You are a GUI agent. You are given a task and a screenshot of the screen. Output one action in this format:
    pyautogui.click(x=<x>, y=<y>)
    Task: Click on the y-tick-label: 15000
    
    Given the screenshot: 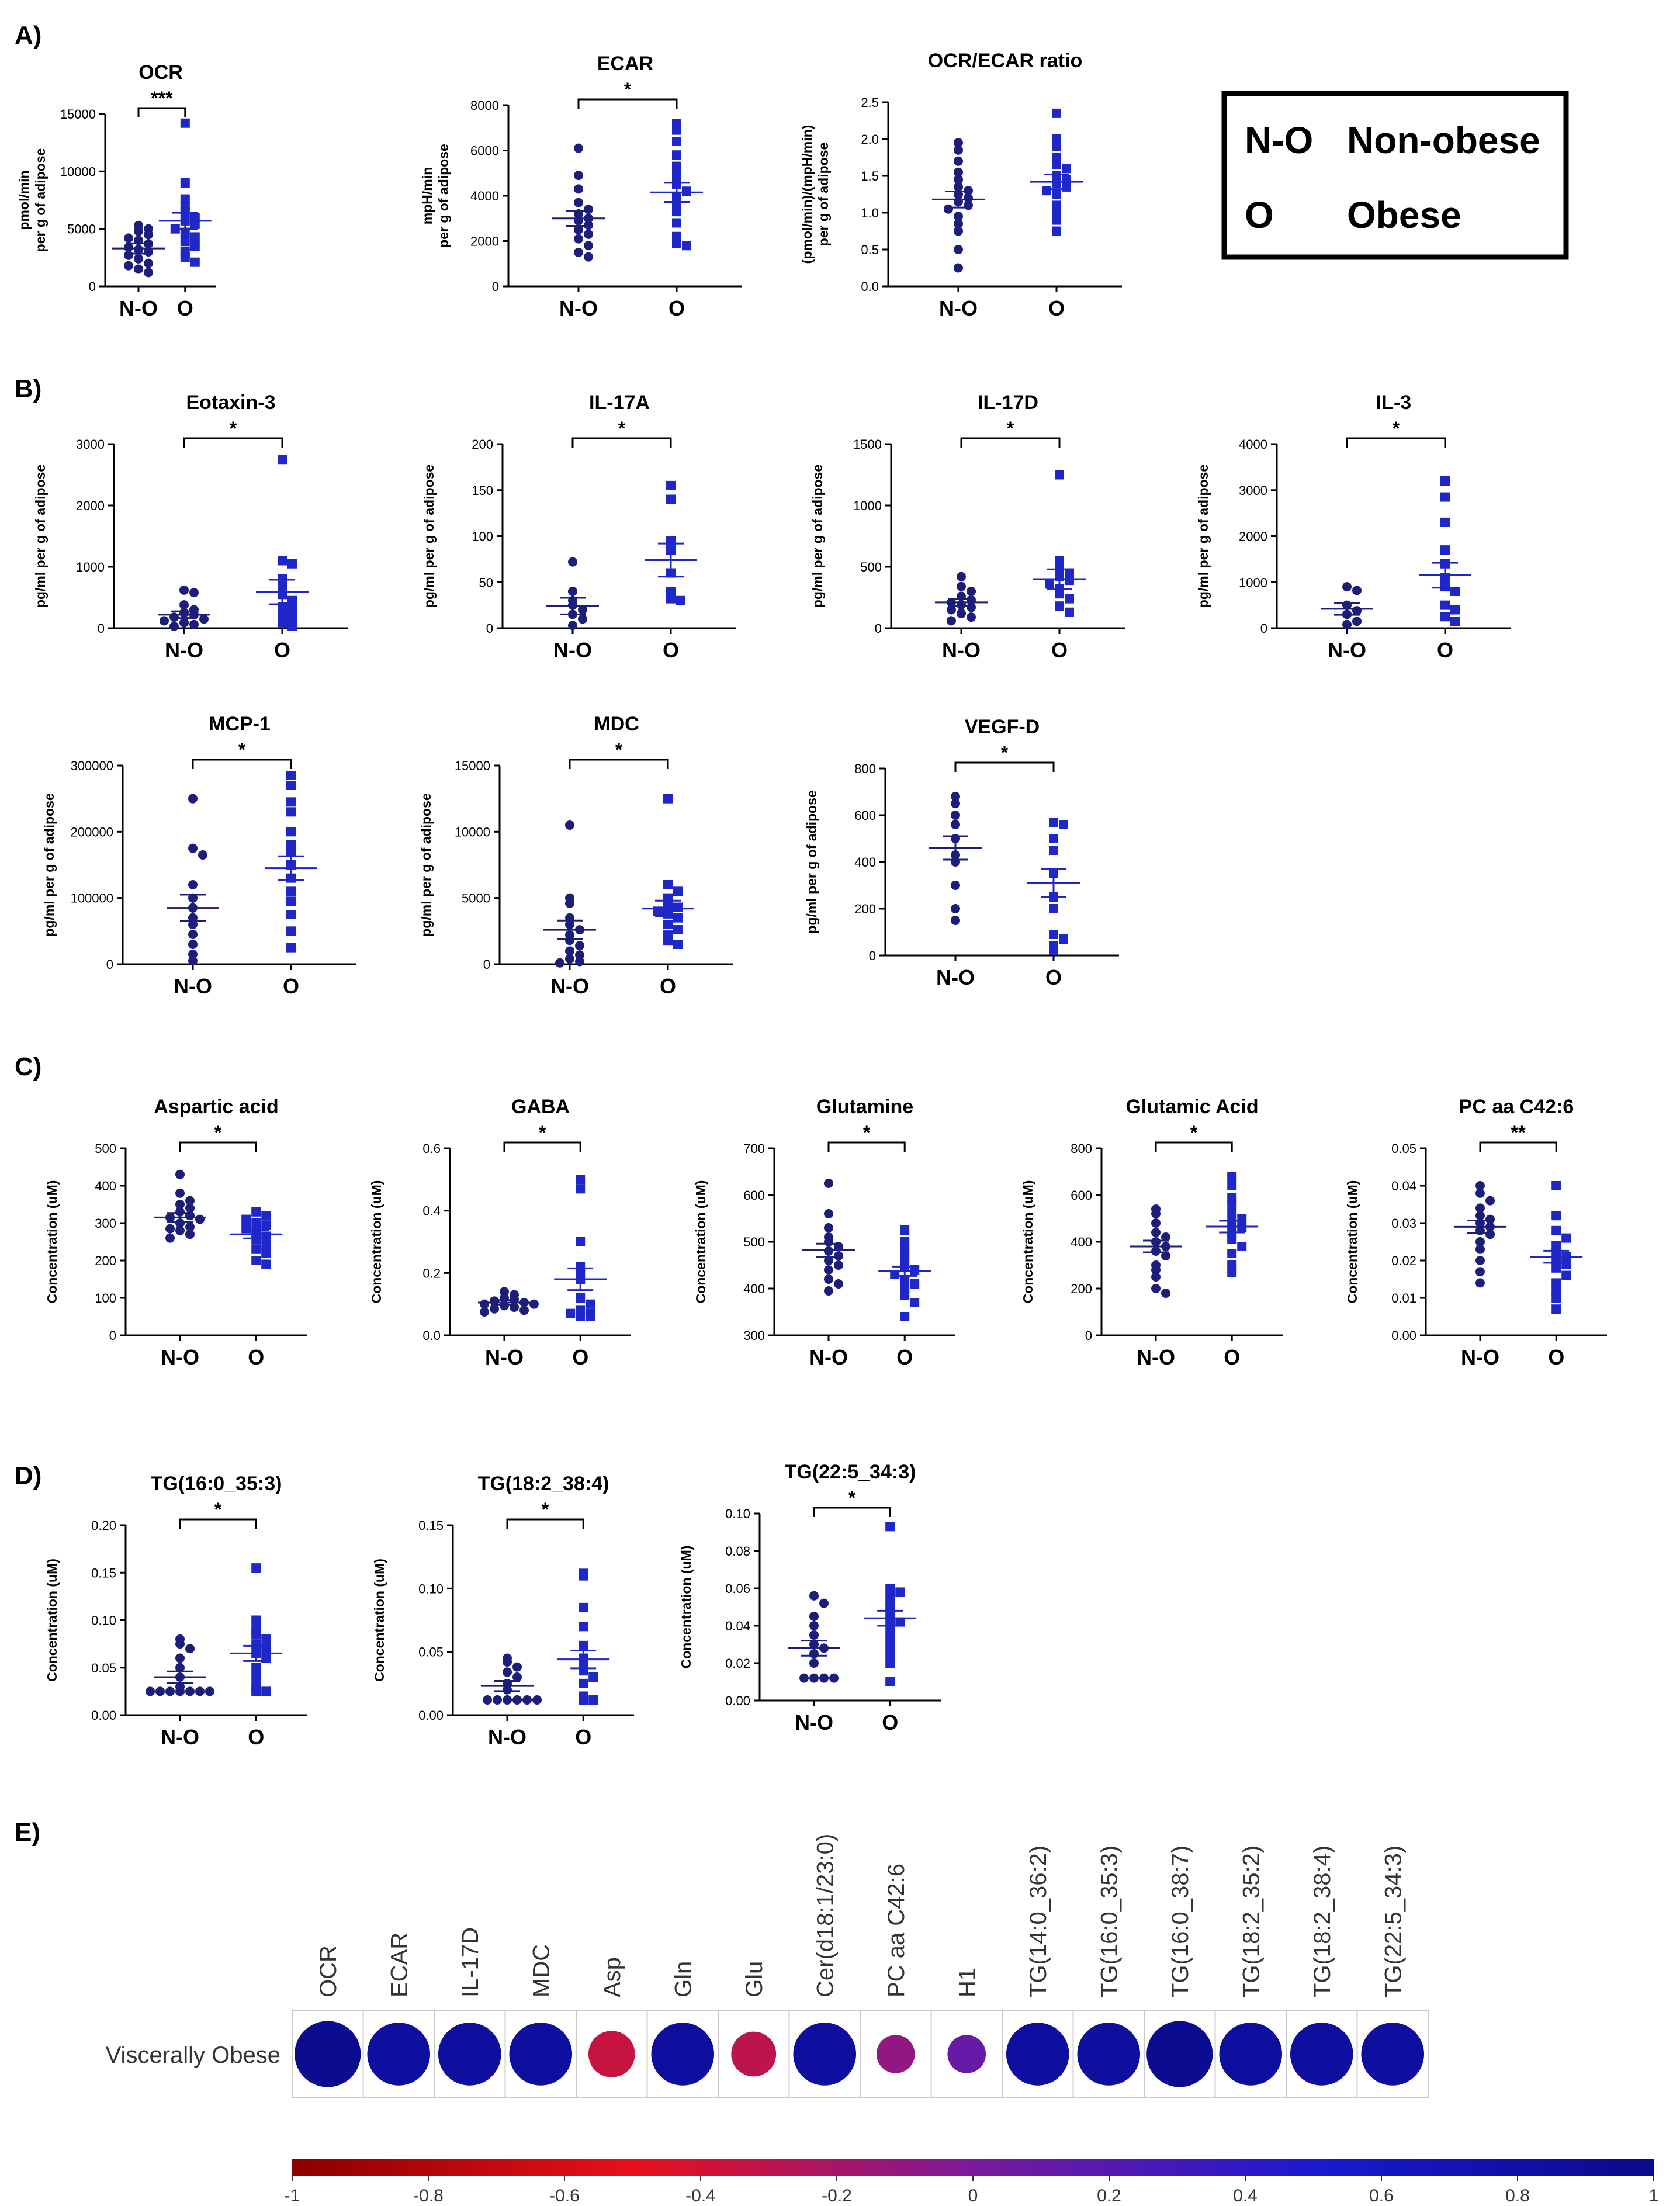 What is the action you would take?
    pyautogui.click(x=473, y=766)
    